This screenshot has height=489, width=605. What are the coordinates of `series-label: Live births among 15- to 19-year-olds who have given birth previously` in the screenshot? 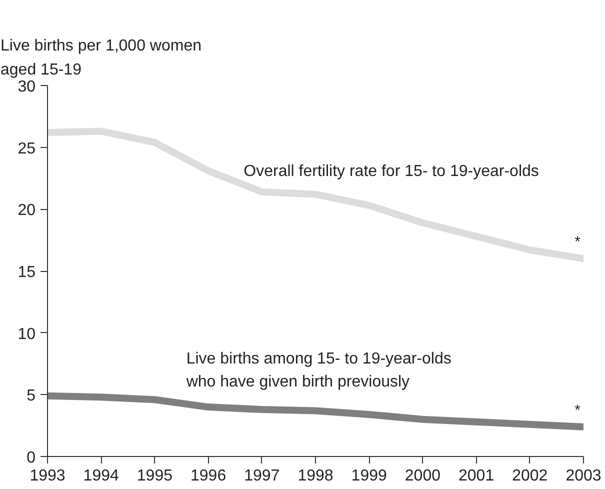 It's located at (318, 370).